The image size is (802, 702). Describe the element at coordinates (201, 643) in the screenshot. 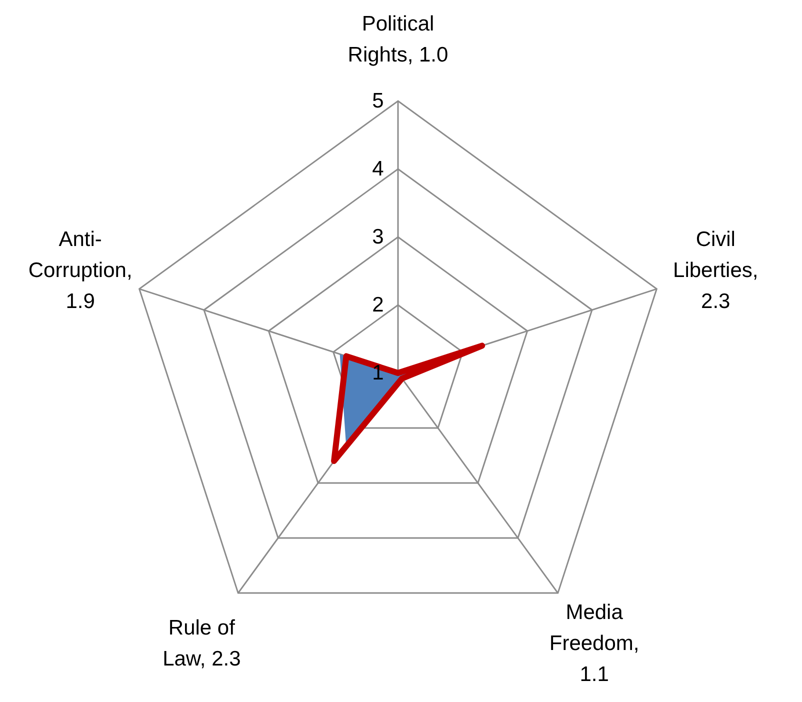

I see `spoke-label: Rule of Law, 2.3` at that location.